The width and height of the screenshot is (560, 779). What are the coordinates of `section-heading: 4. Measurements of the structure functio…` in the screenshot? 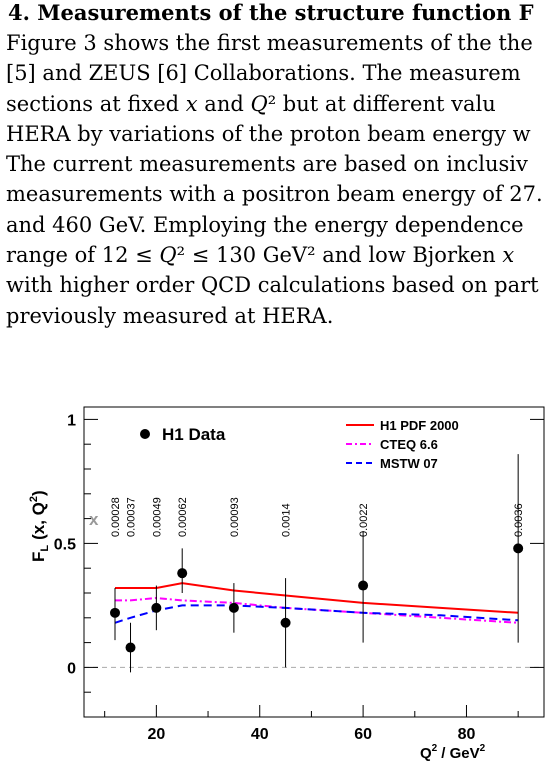 It's located at (271, 12).